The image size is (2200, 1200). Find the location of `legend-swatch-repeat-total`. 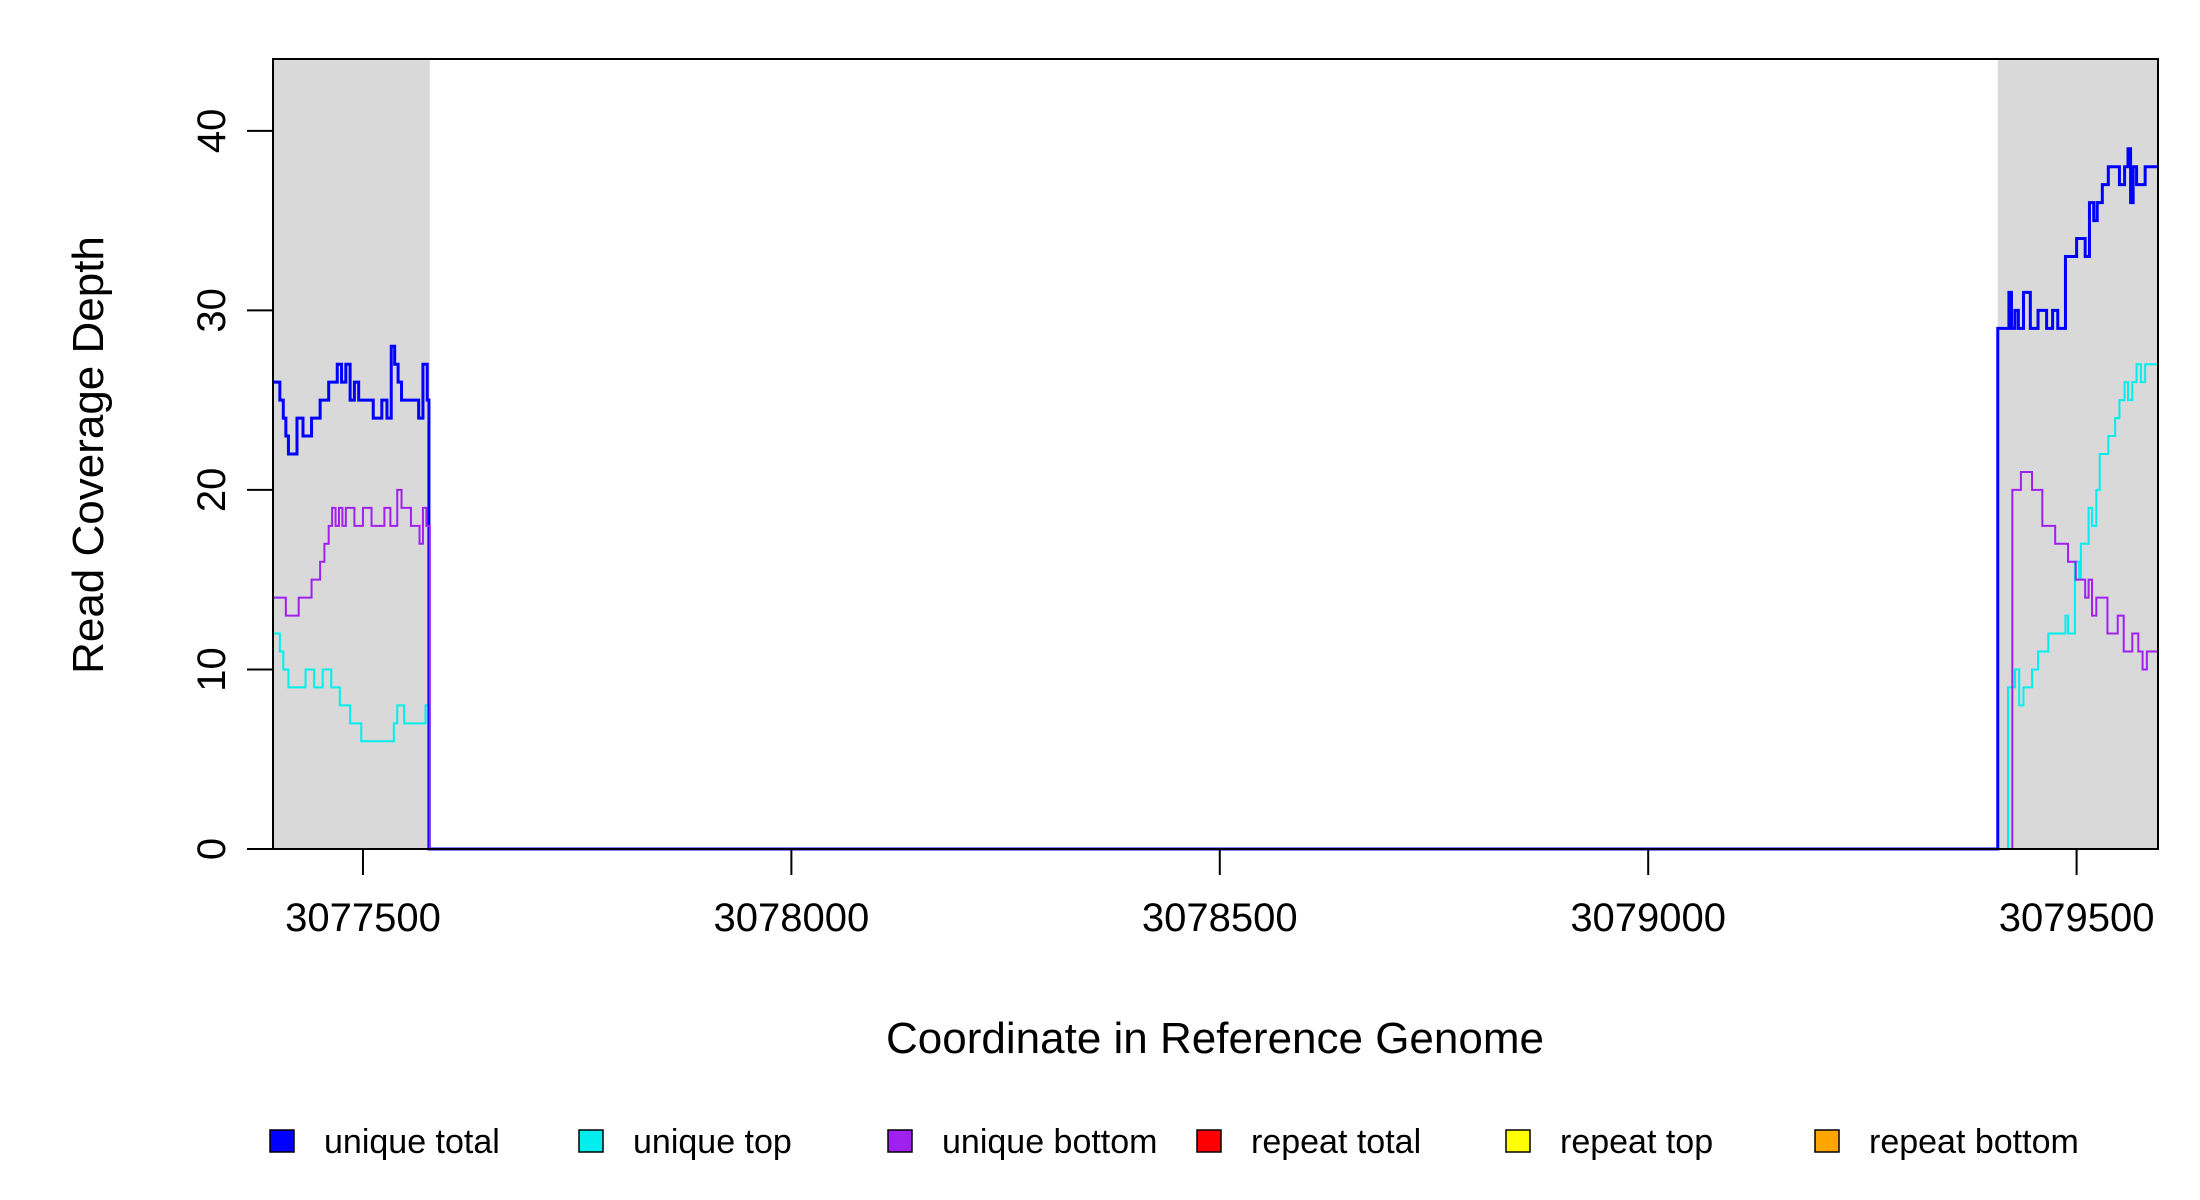

legend-swatch-repeat-total is located at coordinates (1209, 1141).